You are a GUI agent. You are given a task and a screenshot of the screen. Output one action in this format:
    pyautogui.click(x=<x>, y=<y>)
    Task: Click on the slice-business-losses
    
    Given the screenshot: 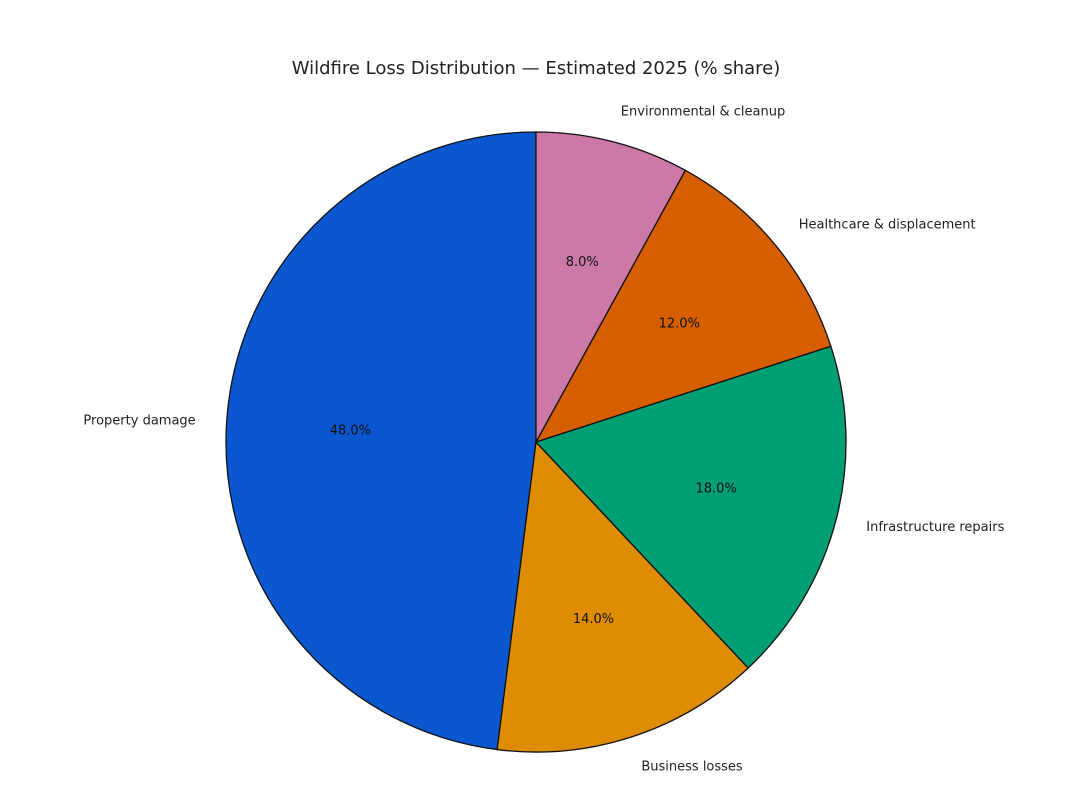 What is the action you would take?
    pyautogui.click(x=623, y=596)
    